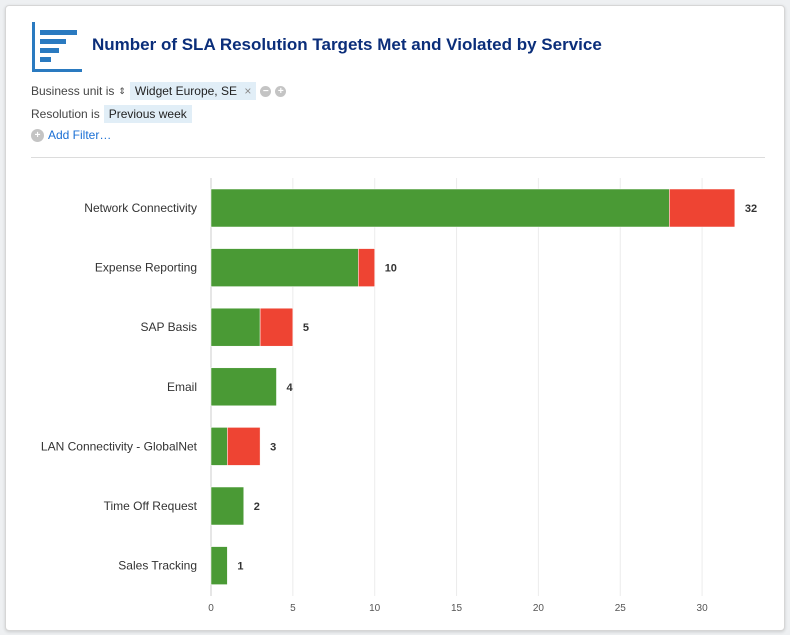 The height and width of the screenshot is (635, 790). I want to click on x-tick-label: 15, so click(457, 608).